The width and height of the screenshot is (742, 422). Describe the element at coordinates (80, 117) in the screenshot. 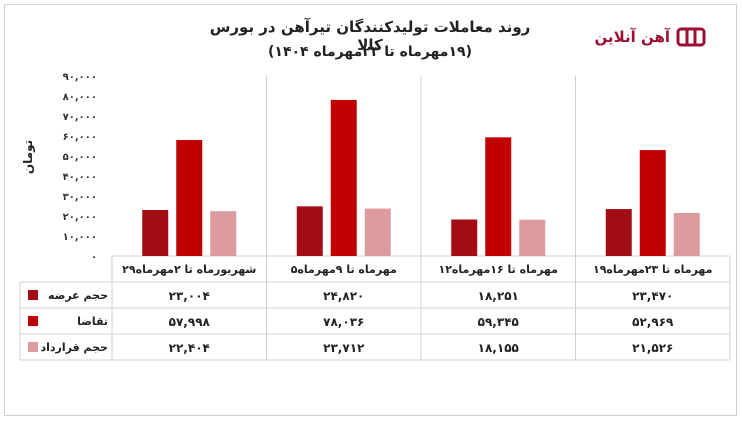

I see `y-tick-label: ۷۰,۰۰۰` at that location.